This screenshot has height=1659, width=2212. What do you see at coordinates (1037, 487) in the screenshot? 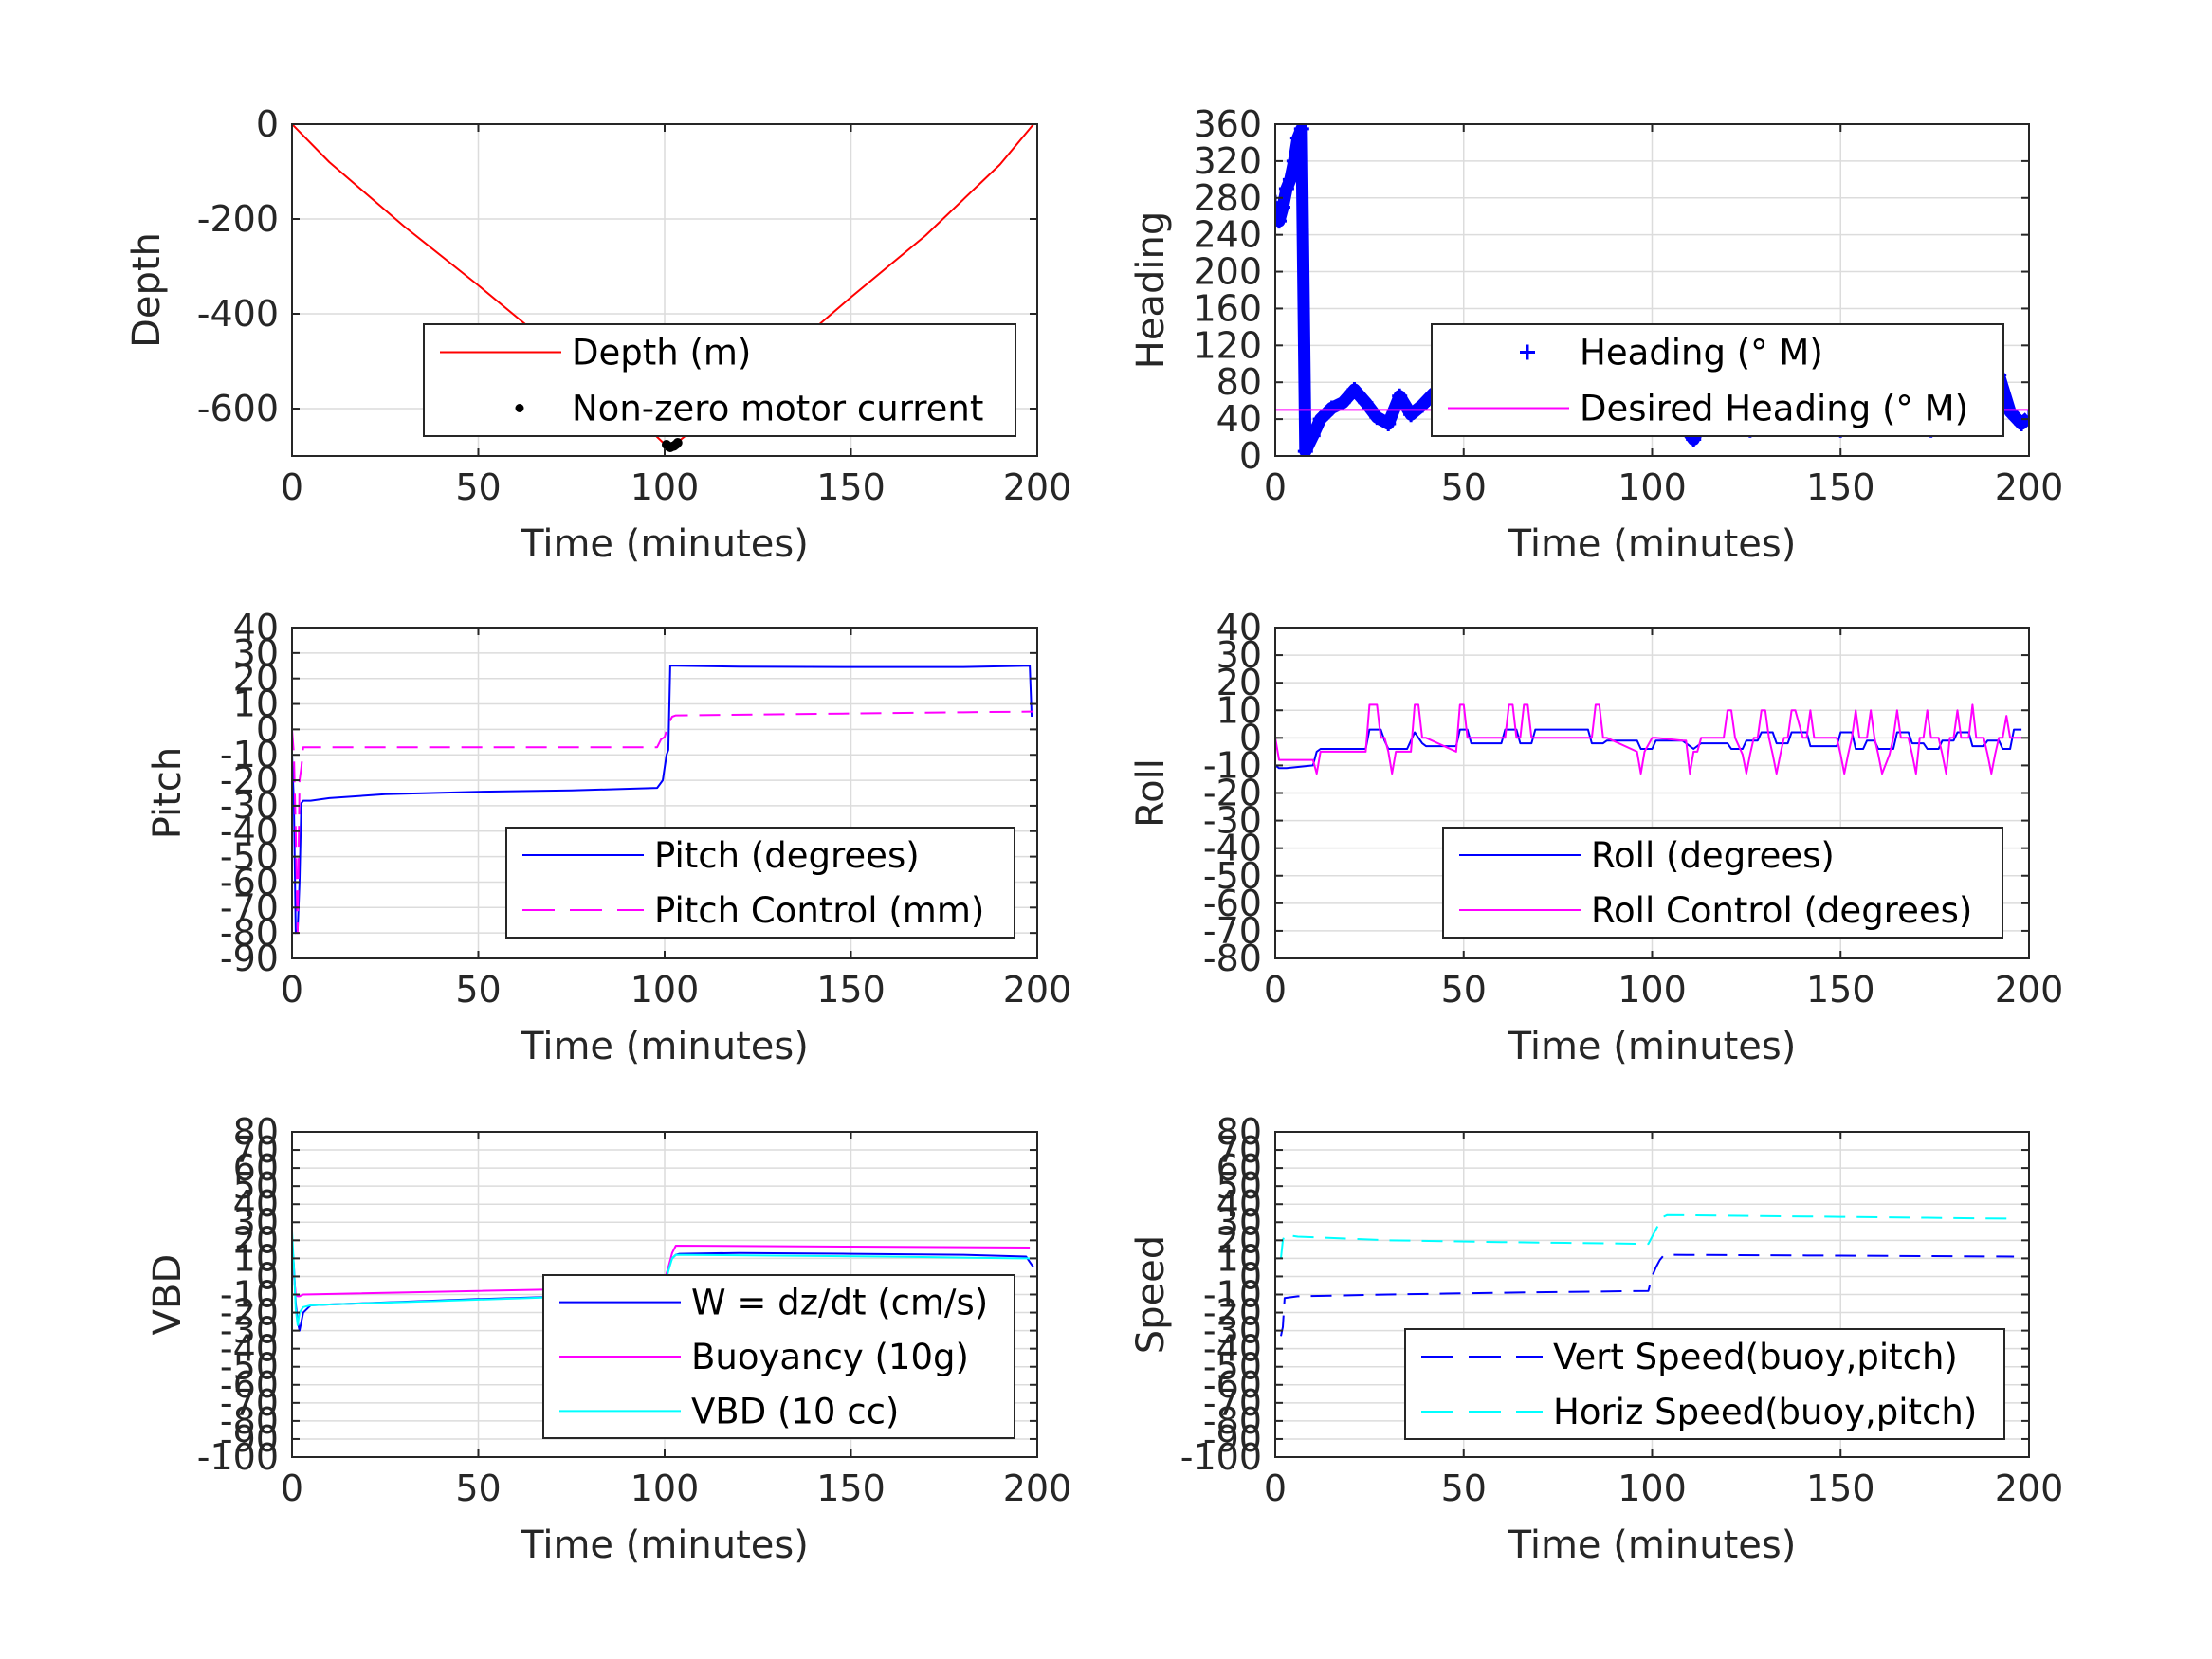
I see `x-tick-label: 200` at bounding box center [1037, 487].